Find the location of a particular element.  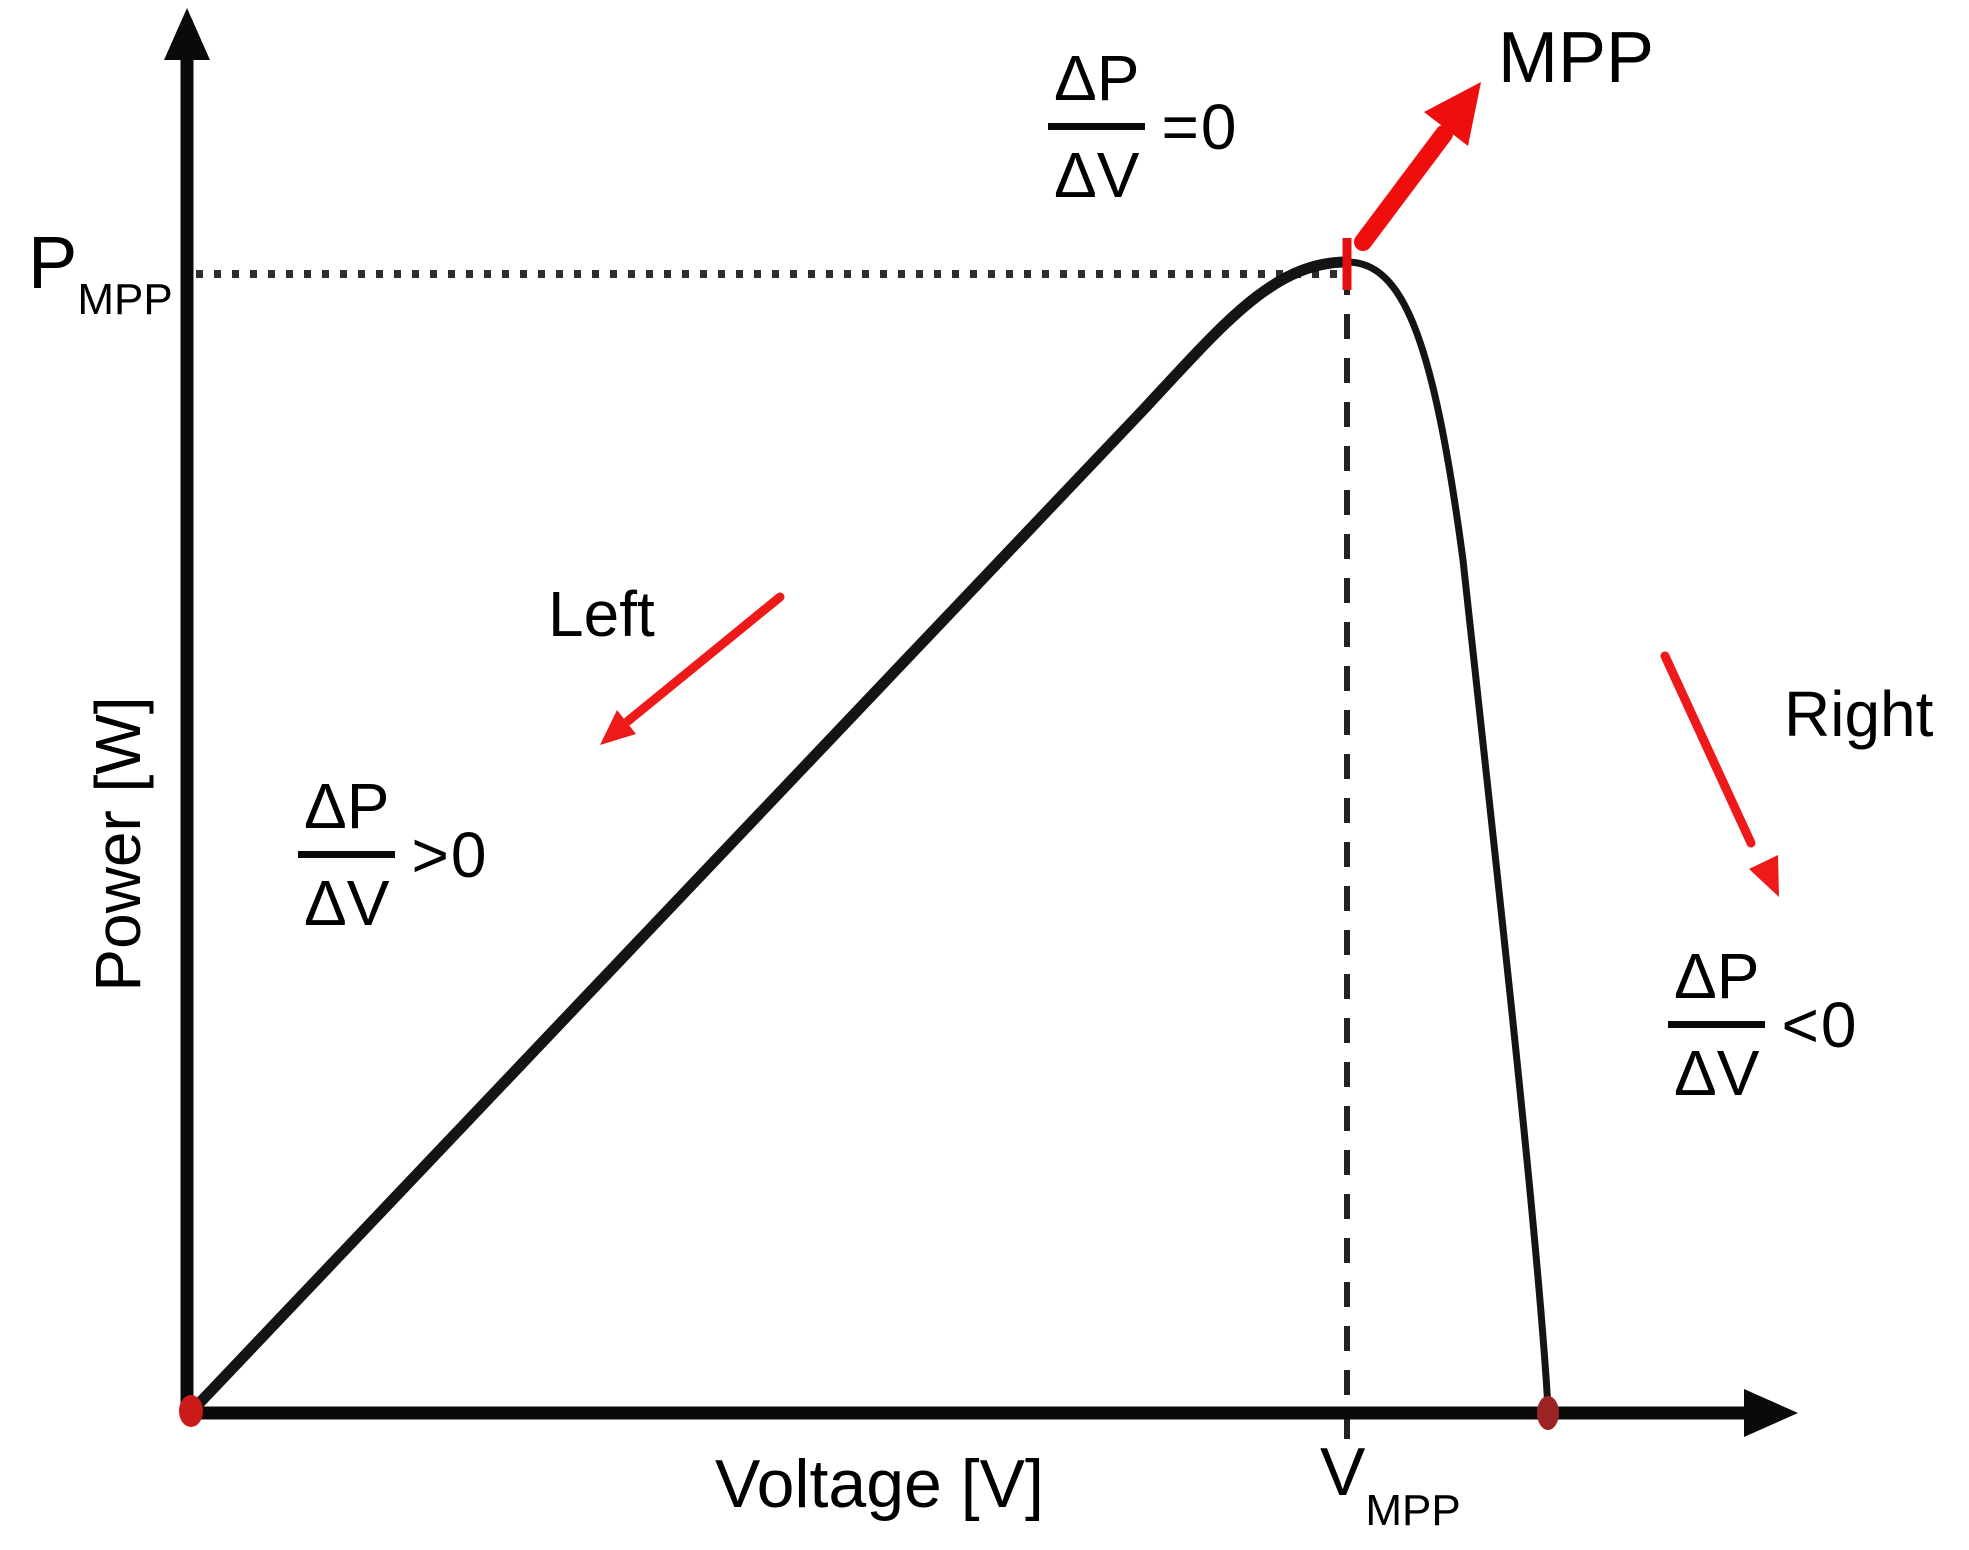

slope-right-numerator: ΔP is located at coordinates (1717, 976).